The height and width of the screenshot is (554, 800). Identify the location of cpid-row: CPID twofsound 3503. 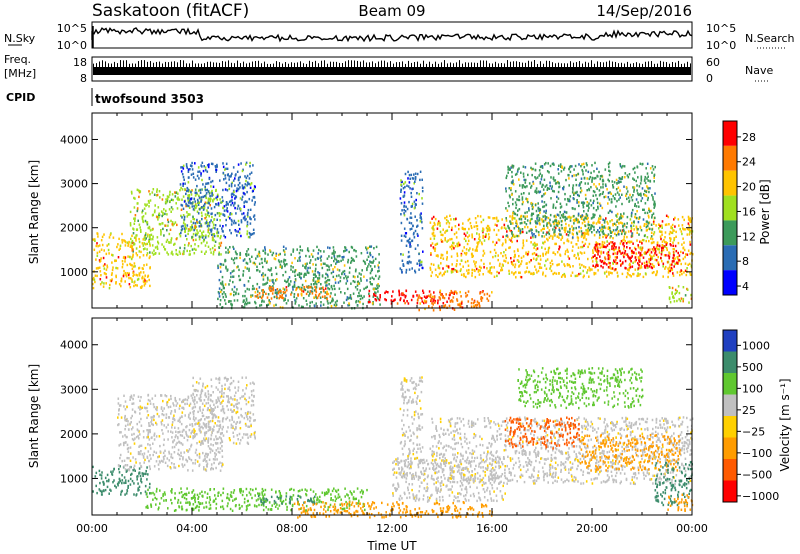
(105, 97).